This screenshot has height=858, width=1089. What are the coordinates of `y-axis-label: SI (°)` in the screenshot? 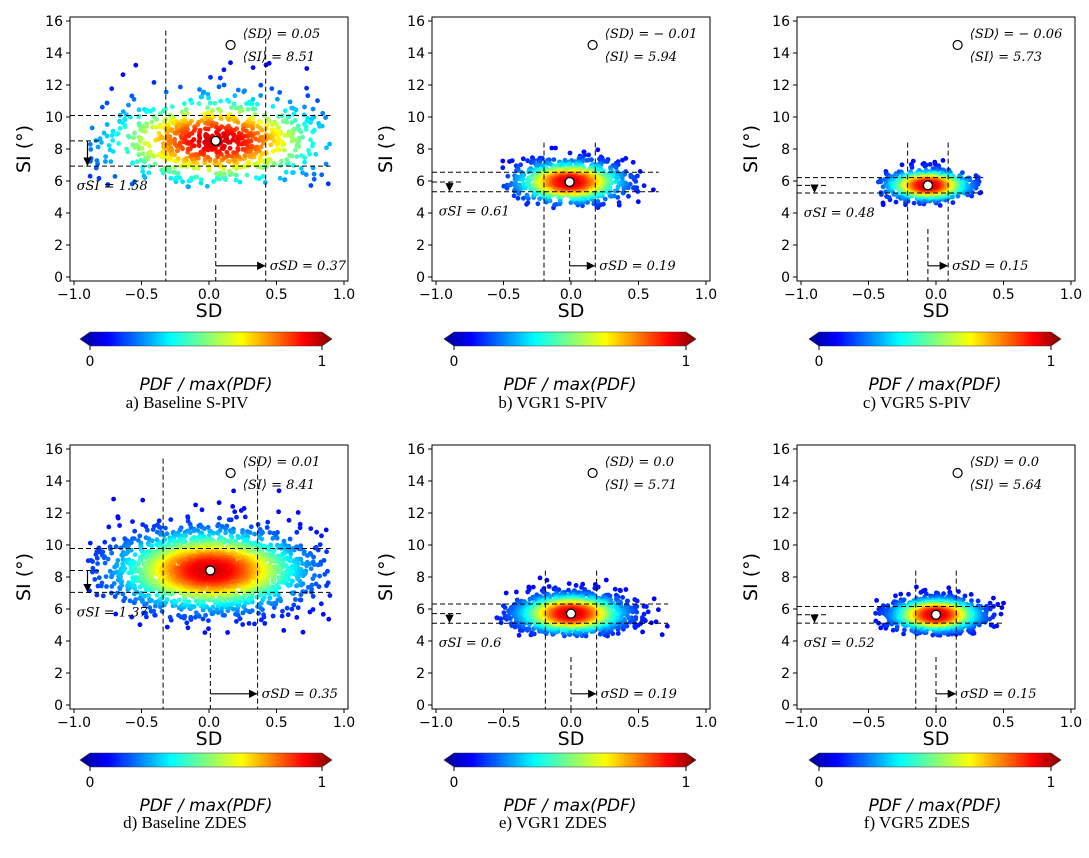 It's located at (386, 149).